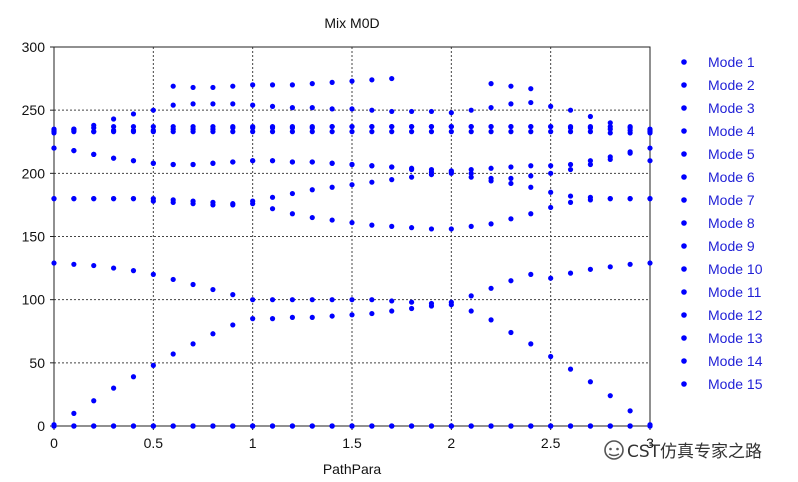 This screenshot has height=482, width=798. I want to click on legend-label: Mode 1, so click(731, 62).